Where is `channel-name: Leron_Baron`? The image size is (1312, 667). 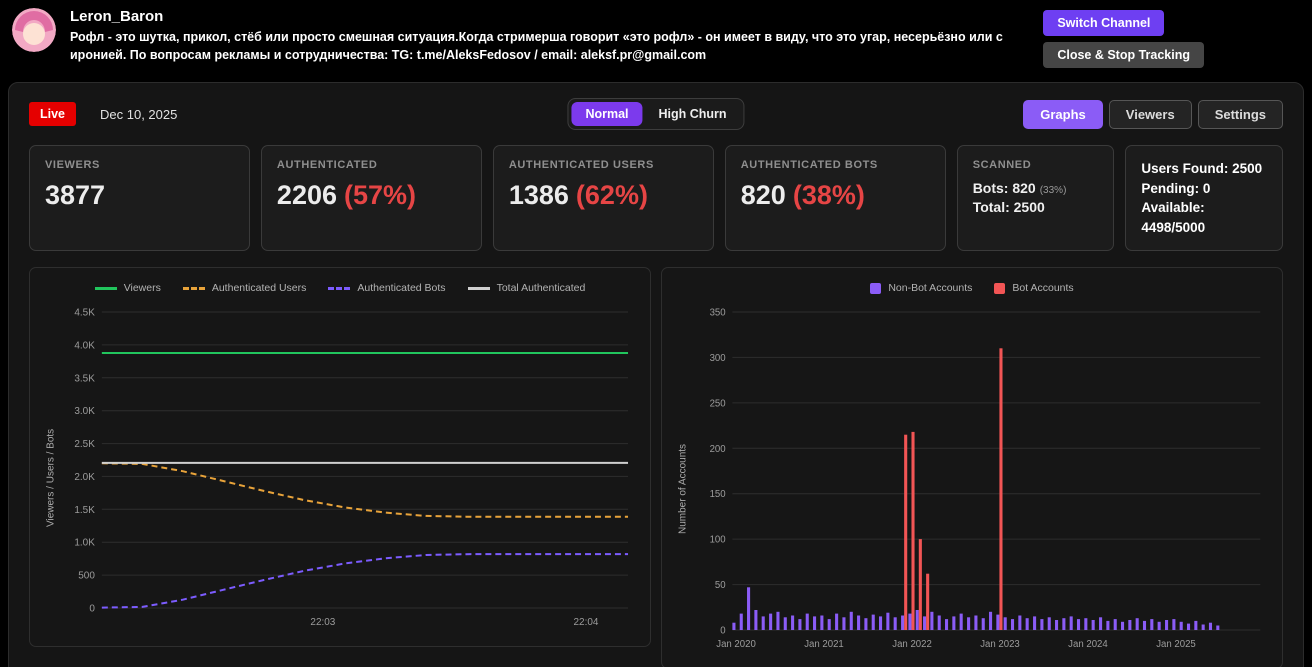 channel-name: Leron_Baron is located at coordinates (117, 16).